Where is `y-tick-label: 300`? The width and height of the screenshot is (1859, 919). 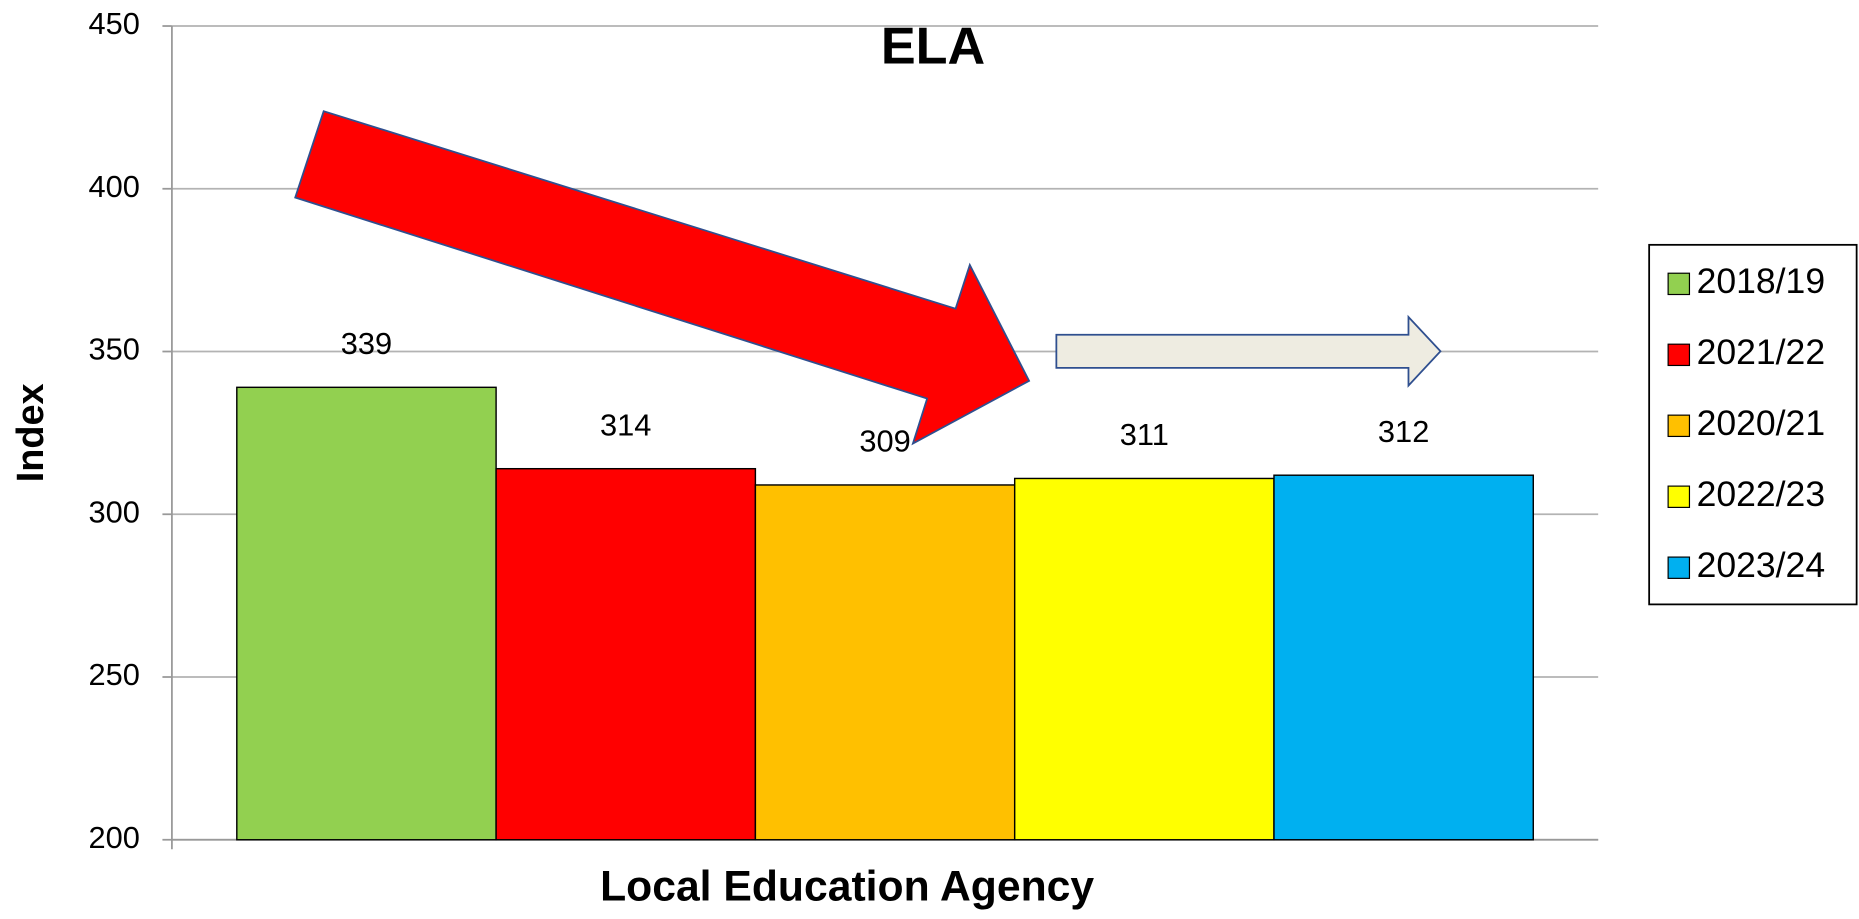
y-tick-label: 300 is located at coordinates (113, 511).